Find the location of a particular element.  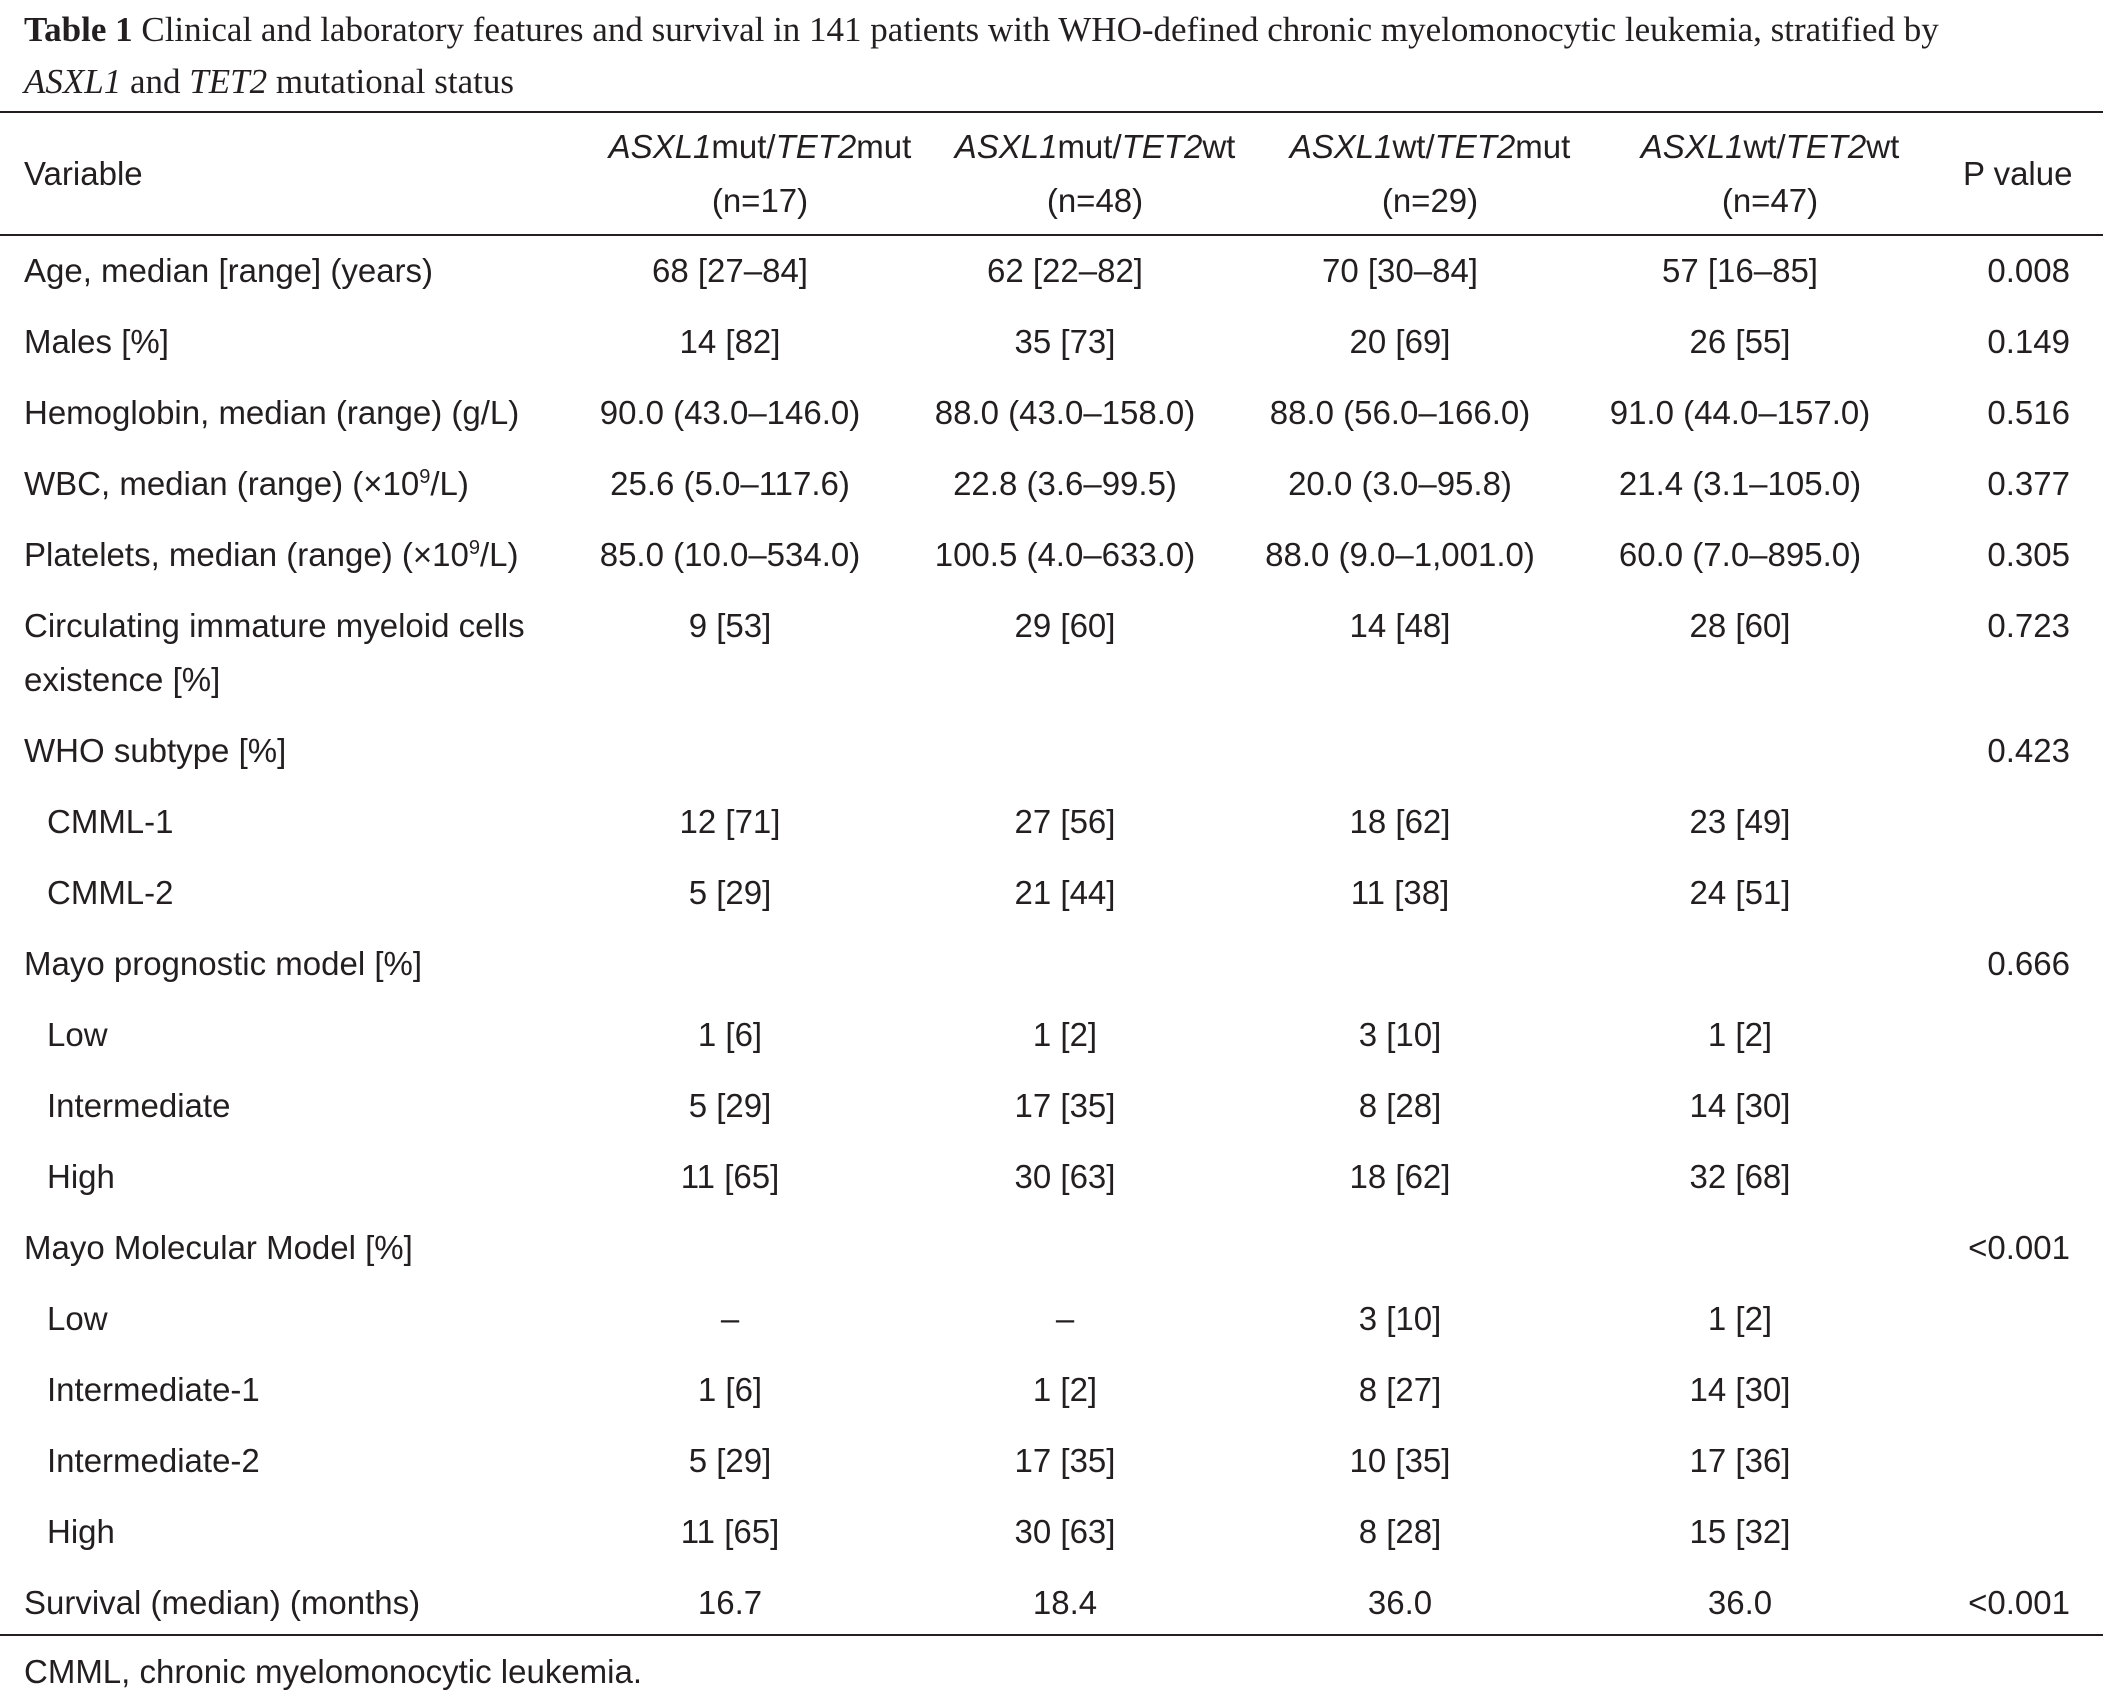

row-label: Mayo Molecular Model [%] is located at coordinates (218, 1247).